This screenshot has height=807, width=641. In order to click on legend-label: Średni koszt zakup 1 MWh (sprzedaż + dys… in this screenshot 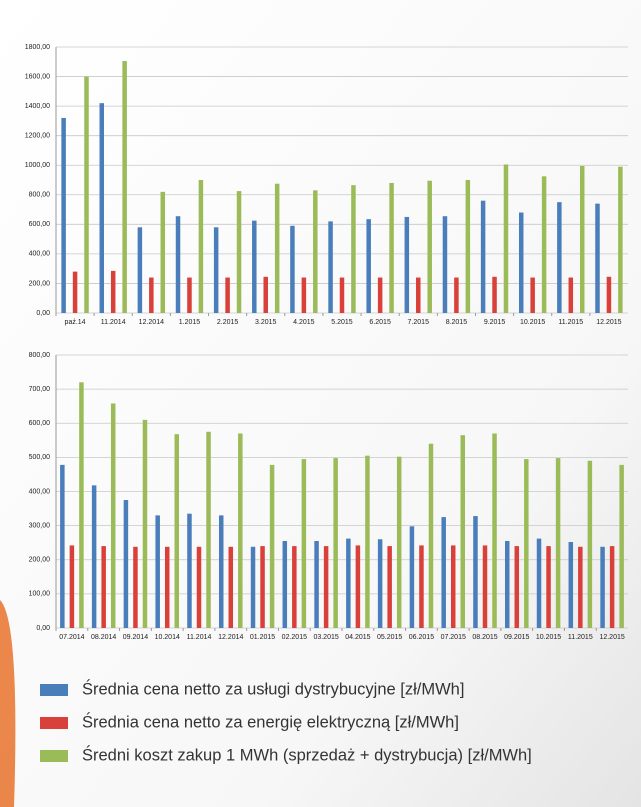, I will do `click(307, 754)`.